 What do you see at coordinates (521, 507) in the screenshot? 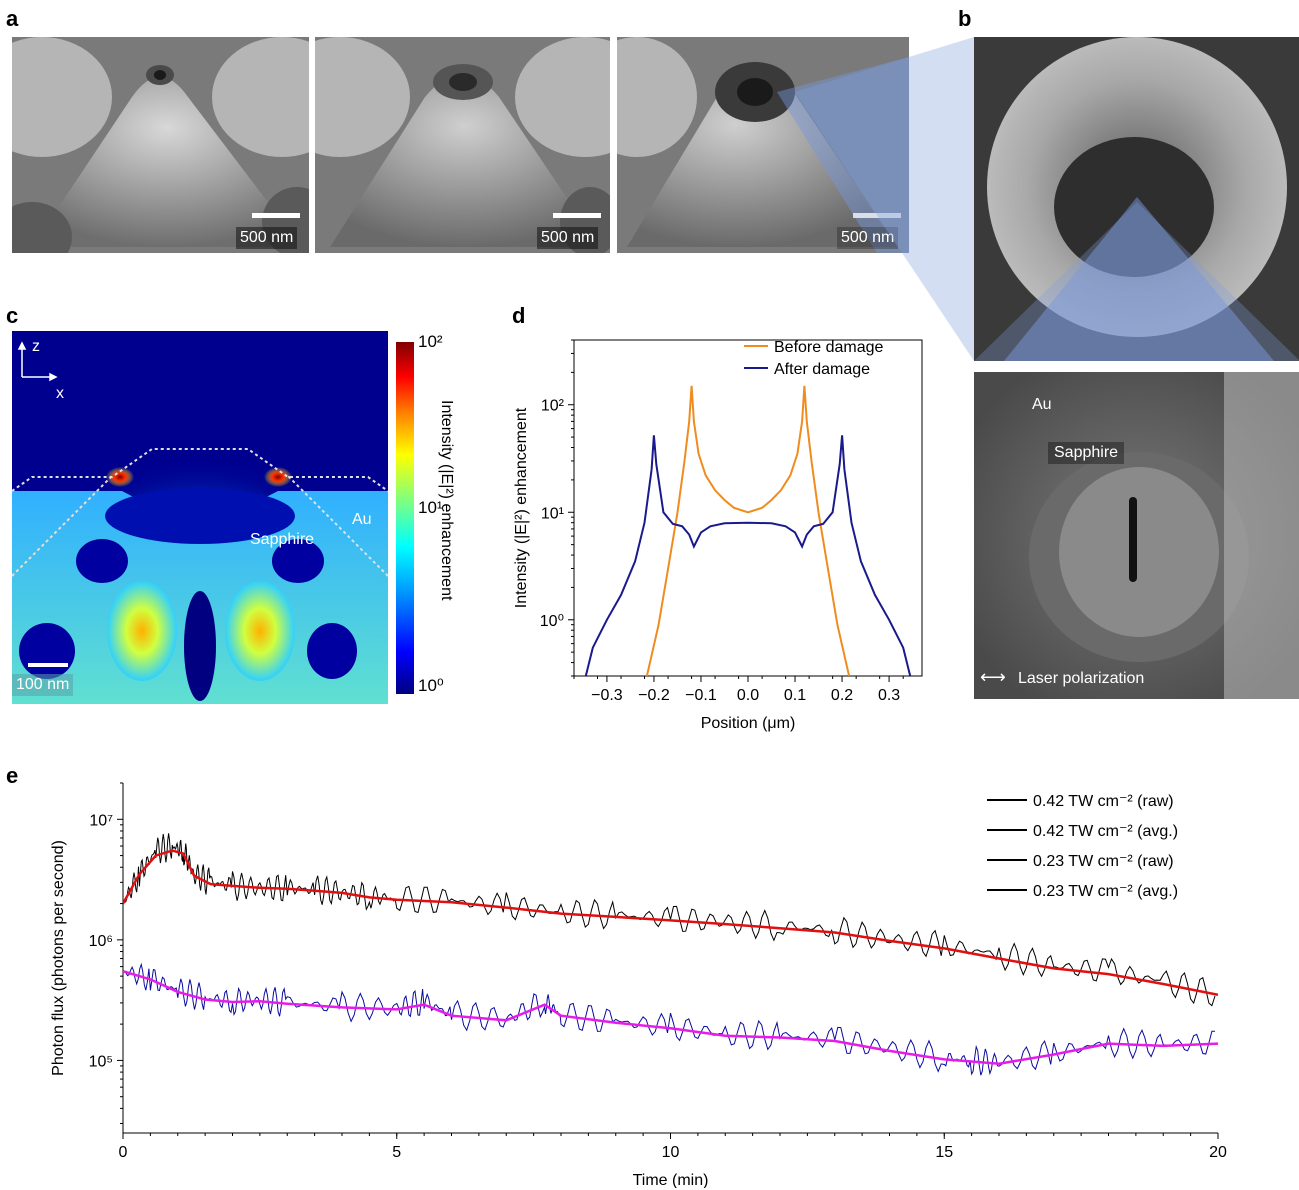
I see `y-axis-label: Intensity (|E|²) enhancement` at bounding box center [521, 507].